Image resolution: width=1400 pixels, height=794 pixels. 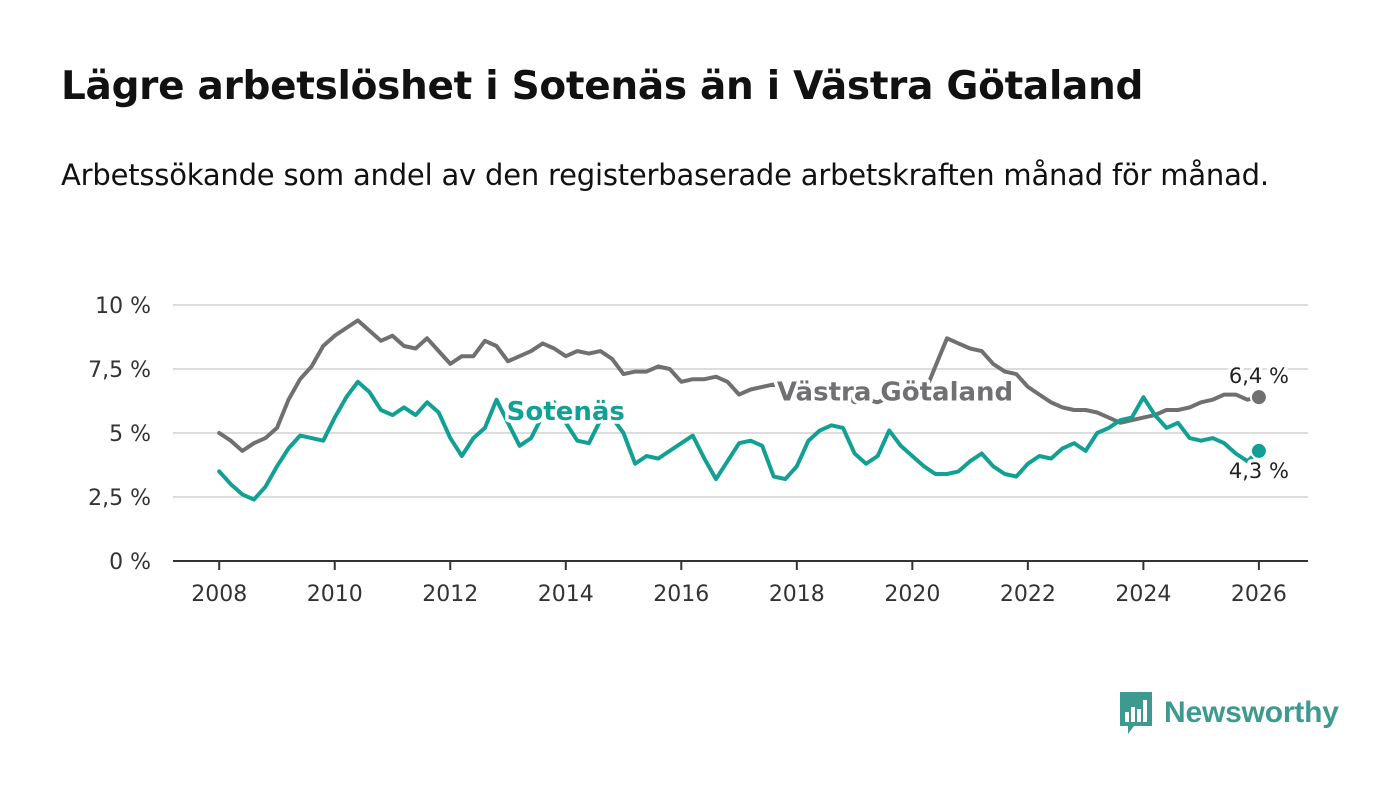 I want to click on y-tick-label: 7,5 %, so click(x=119, y=370).